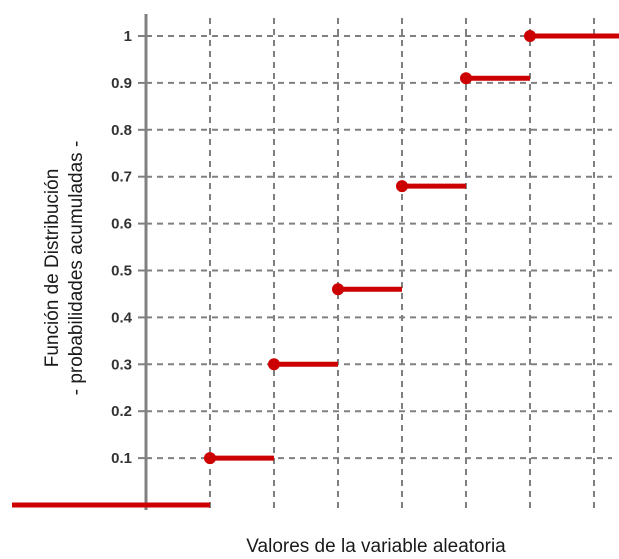  Describe the element at coordinates (122, 317) in the screenshot. I see `y-tick-label: 0.4` at that location.